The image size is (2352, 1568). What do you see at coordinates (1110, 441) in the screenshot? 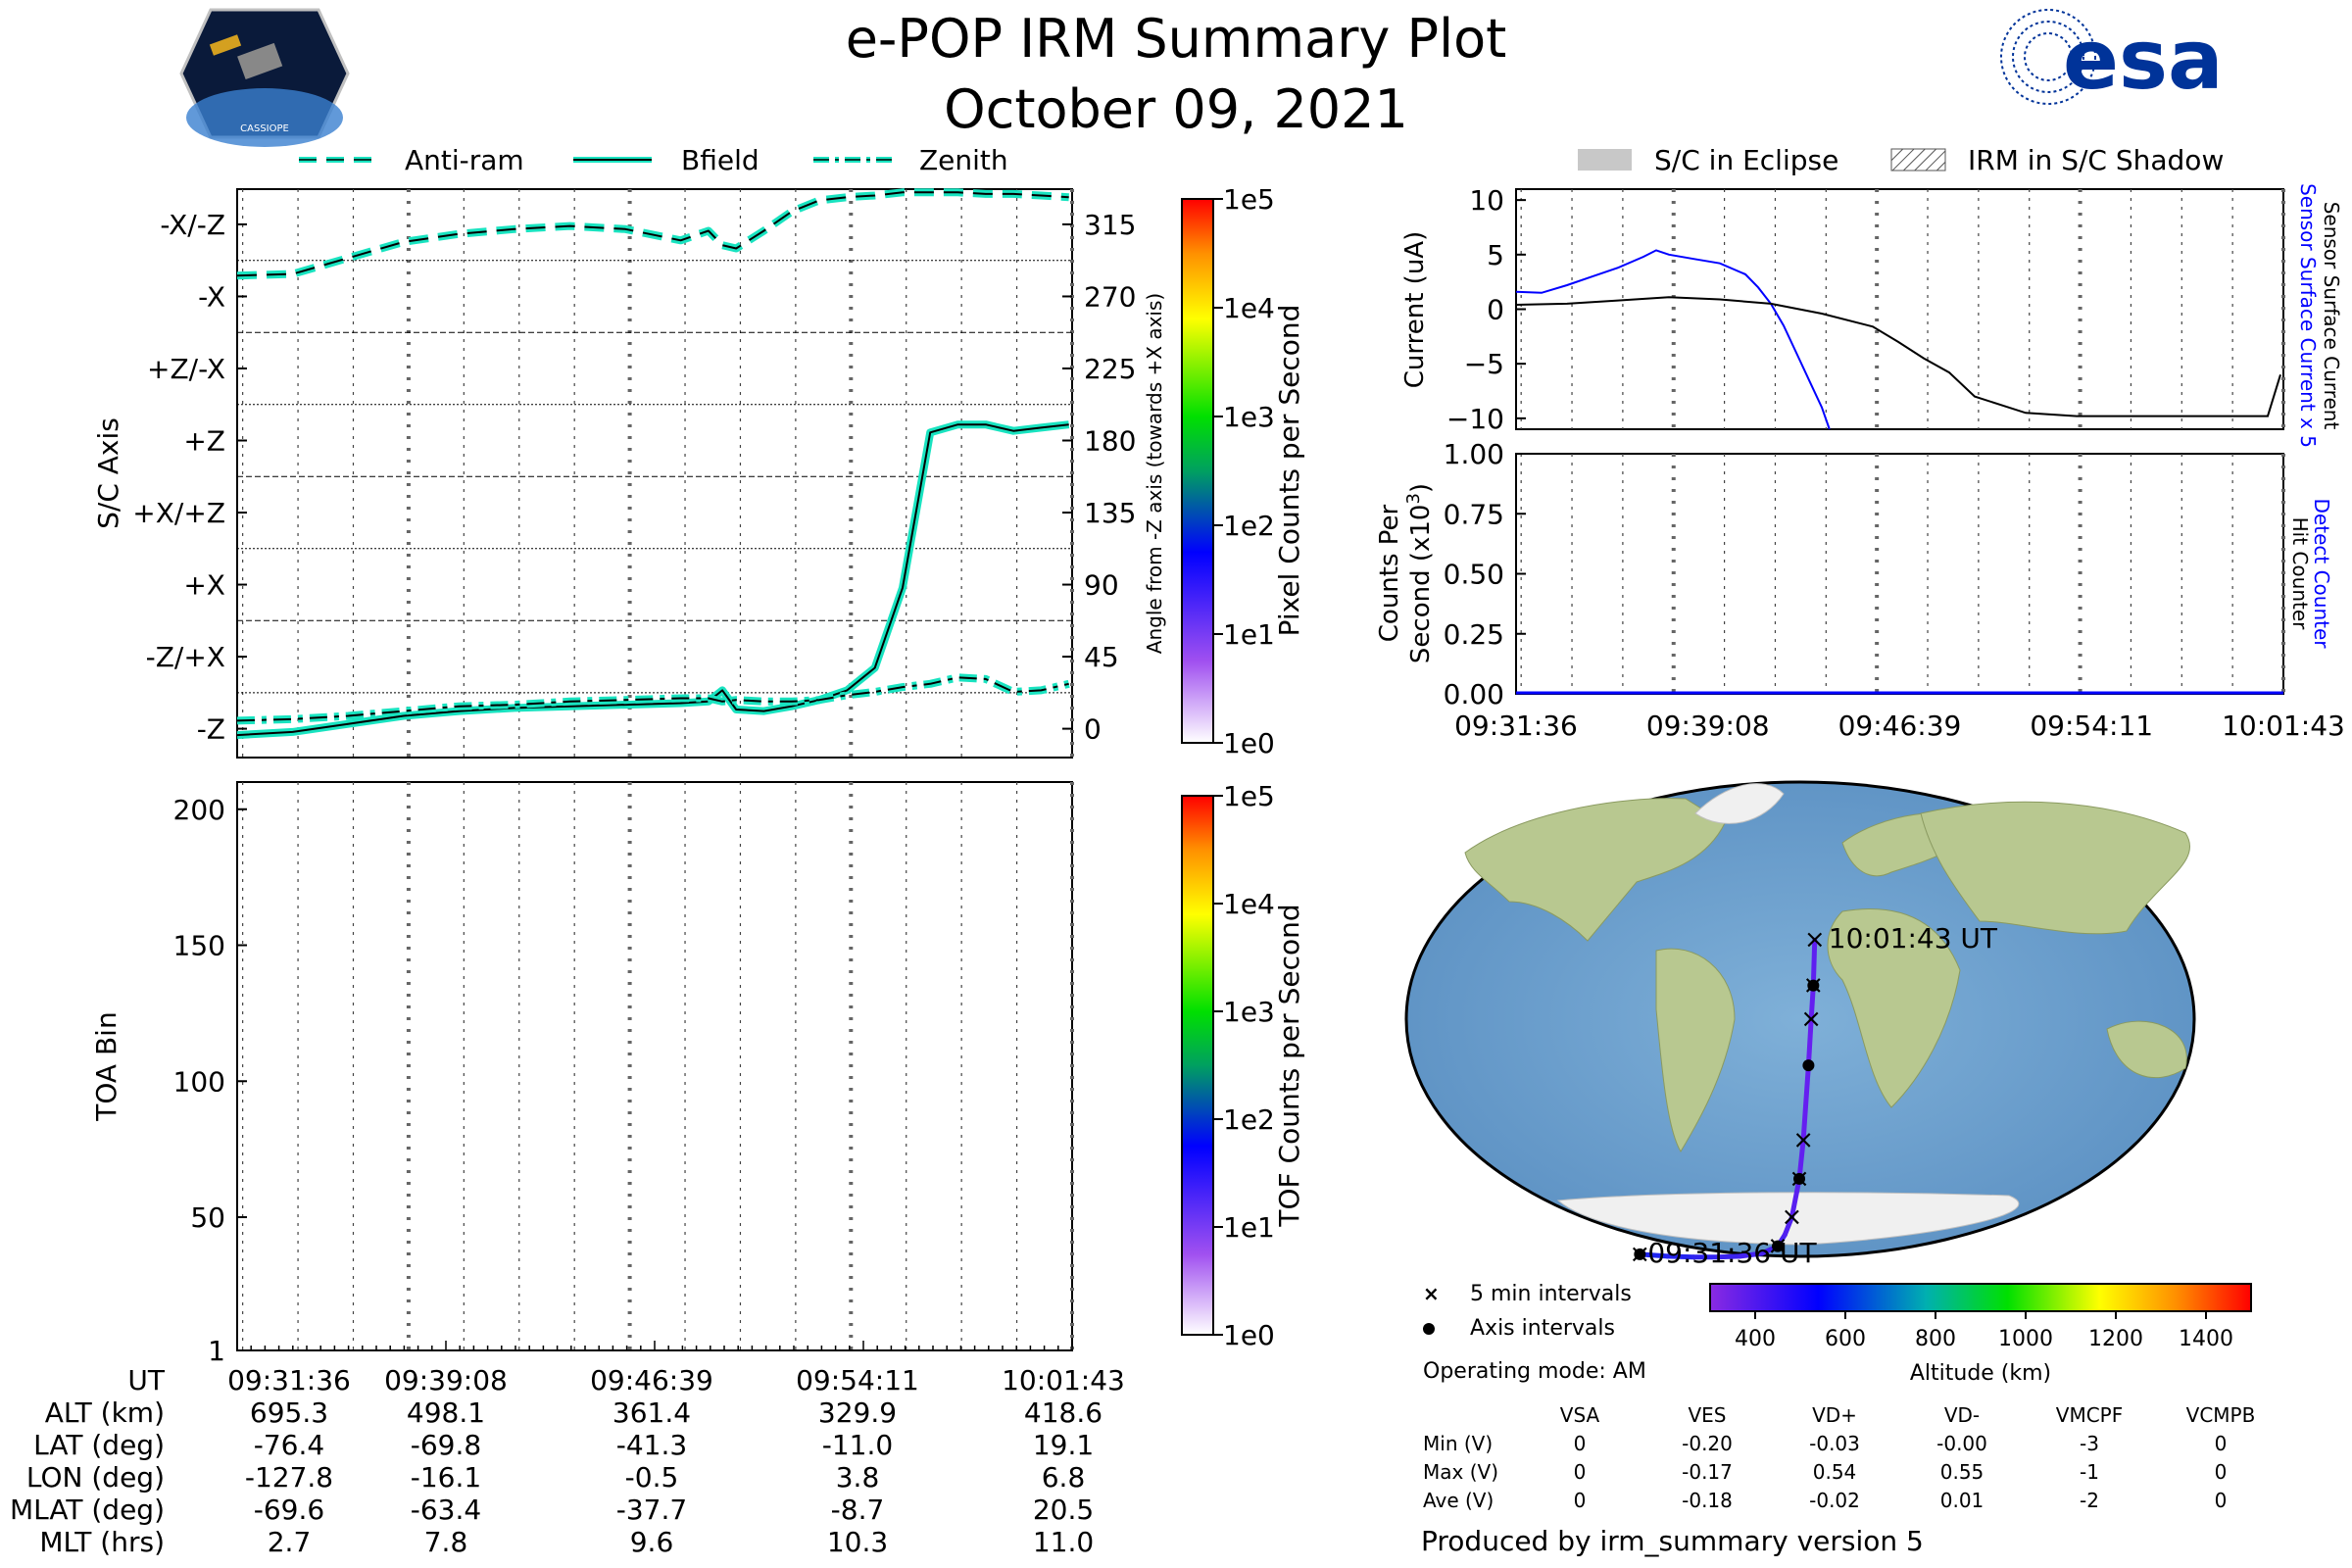
I see `angle-tick: 180` at bounding box center [1110, 441].